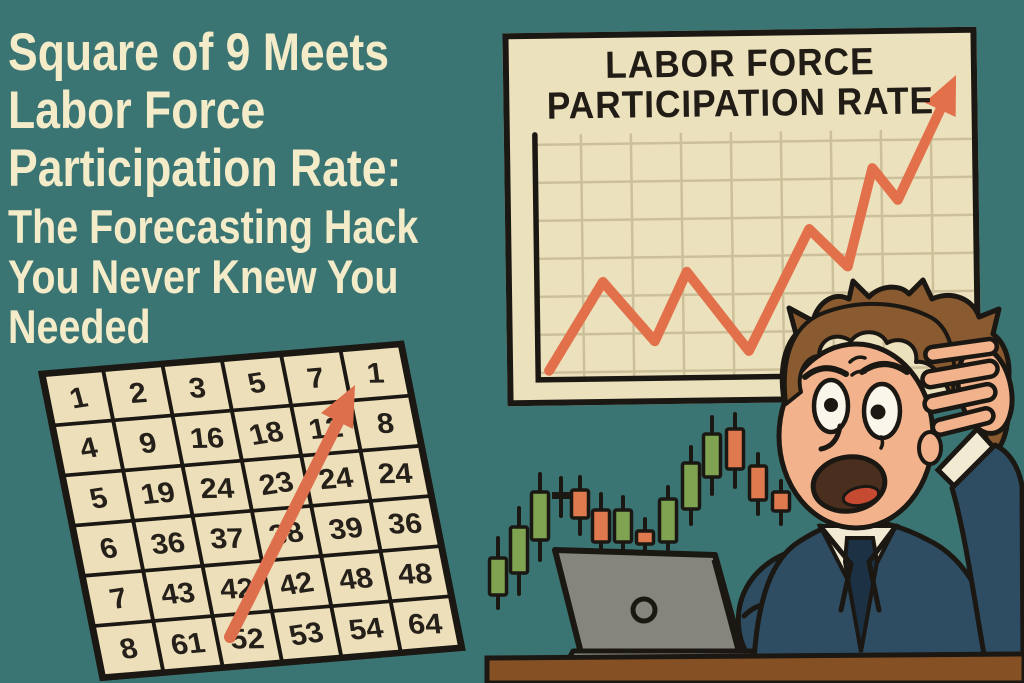 The width and height of the screenshot is (1024, 683). What do you see at coordinates (861, 496) in the screenshot?
I see `man-tongue` at bounding box center [861, 496].